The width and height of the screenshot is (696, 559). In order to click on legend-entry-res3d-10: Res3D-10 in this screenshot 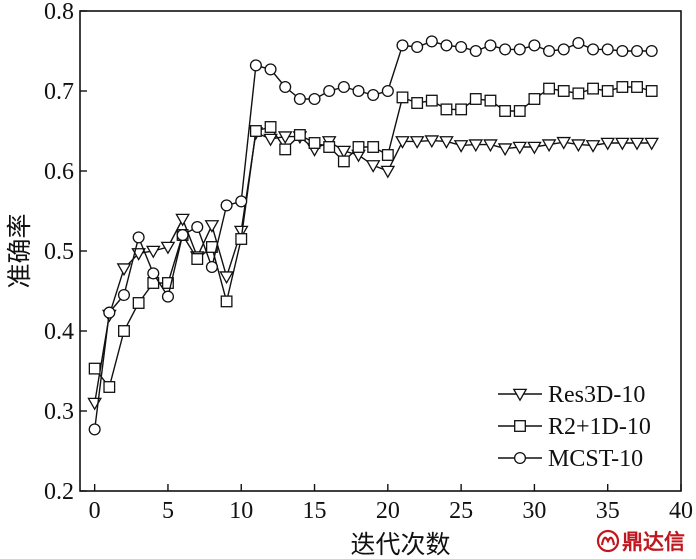, I will do `click(571, 395)`.